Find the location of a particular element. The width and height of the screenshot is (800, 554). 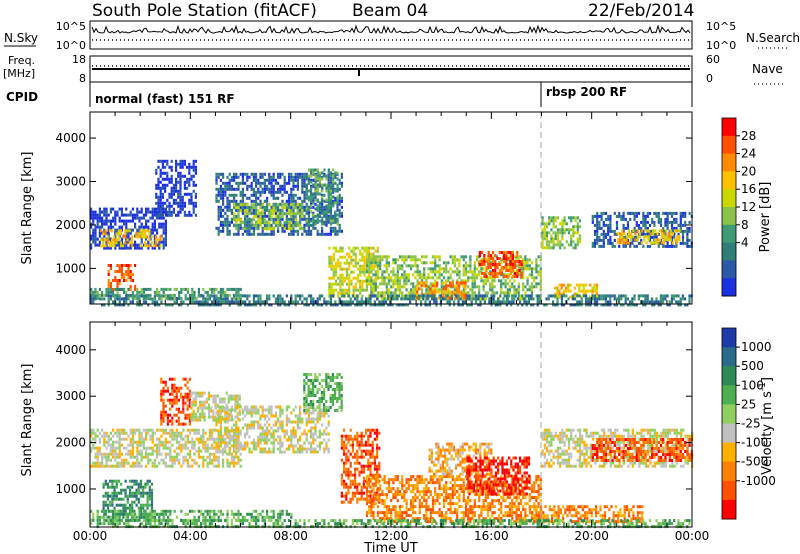

nave-tick-high: 60 is located at coordinates (713, 59).